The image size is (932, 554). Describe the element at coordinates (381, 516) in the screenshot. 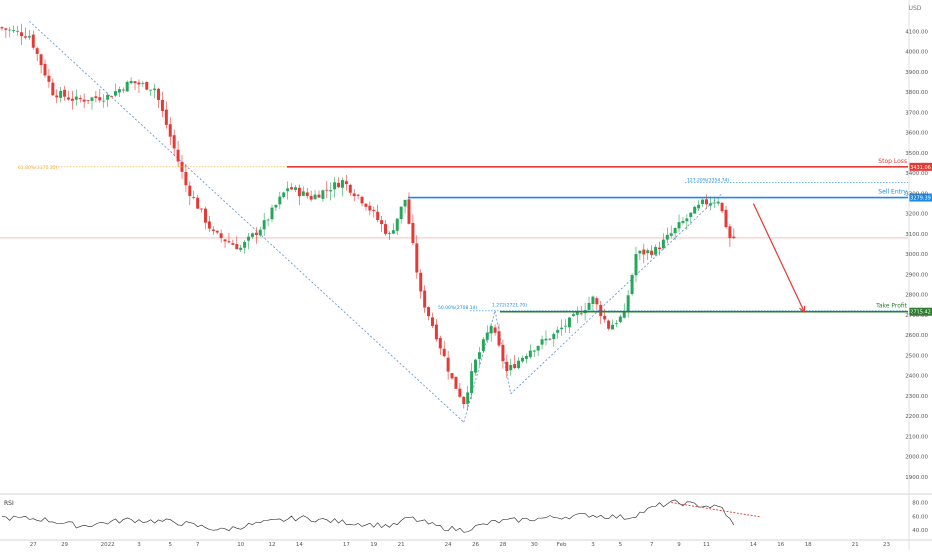

I see `rsi-pane` at that location.